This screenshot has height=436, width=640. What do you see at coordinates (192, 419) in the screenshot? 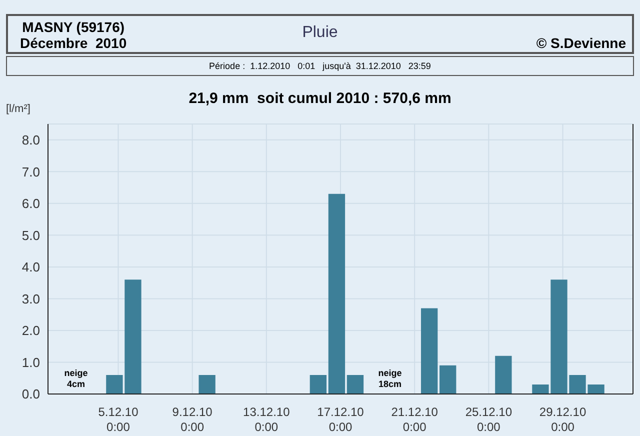
I see `x-tick-label: 9.12.10 0:00` at bounding box center [192, 419].